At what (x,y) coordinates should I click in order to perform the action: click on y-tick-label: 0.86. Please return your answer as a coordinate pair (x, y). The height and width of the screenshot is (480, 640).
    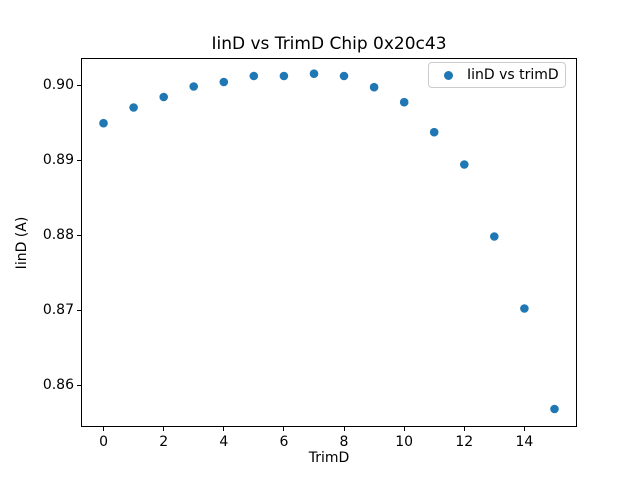
    Looking at the image, I should click on (58, 385).